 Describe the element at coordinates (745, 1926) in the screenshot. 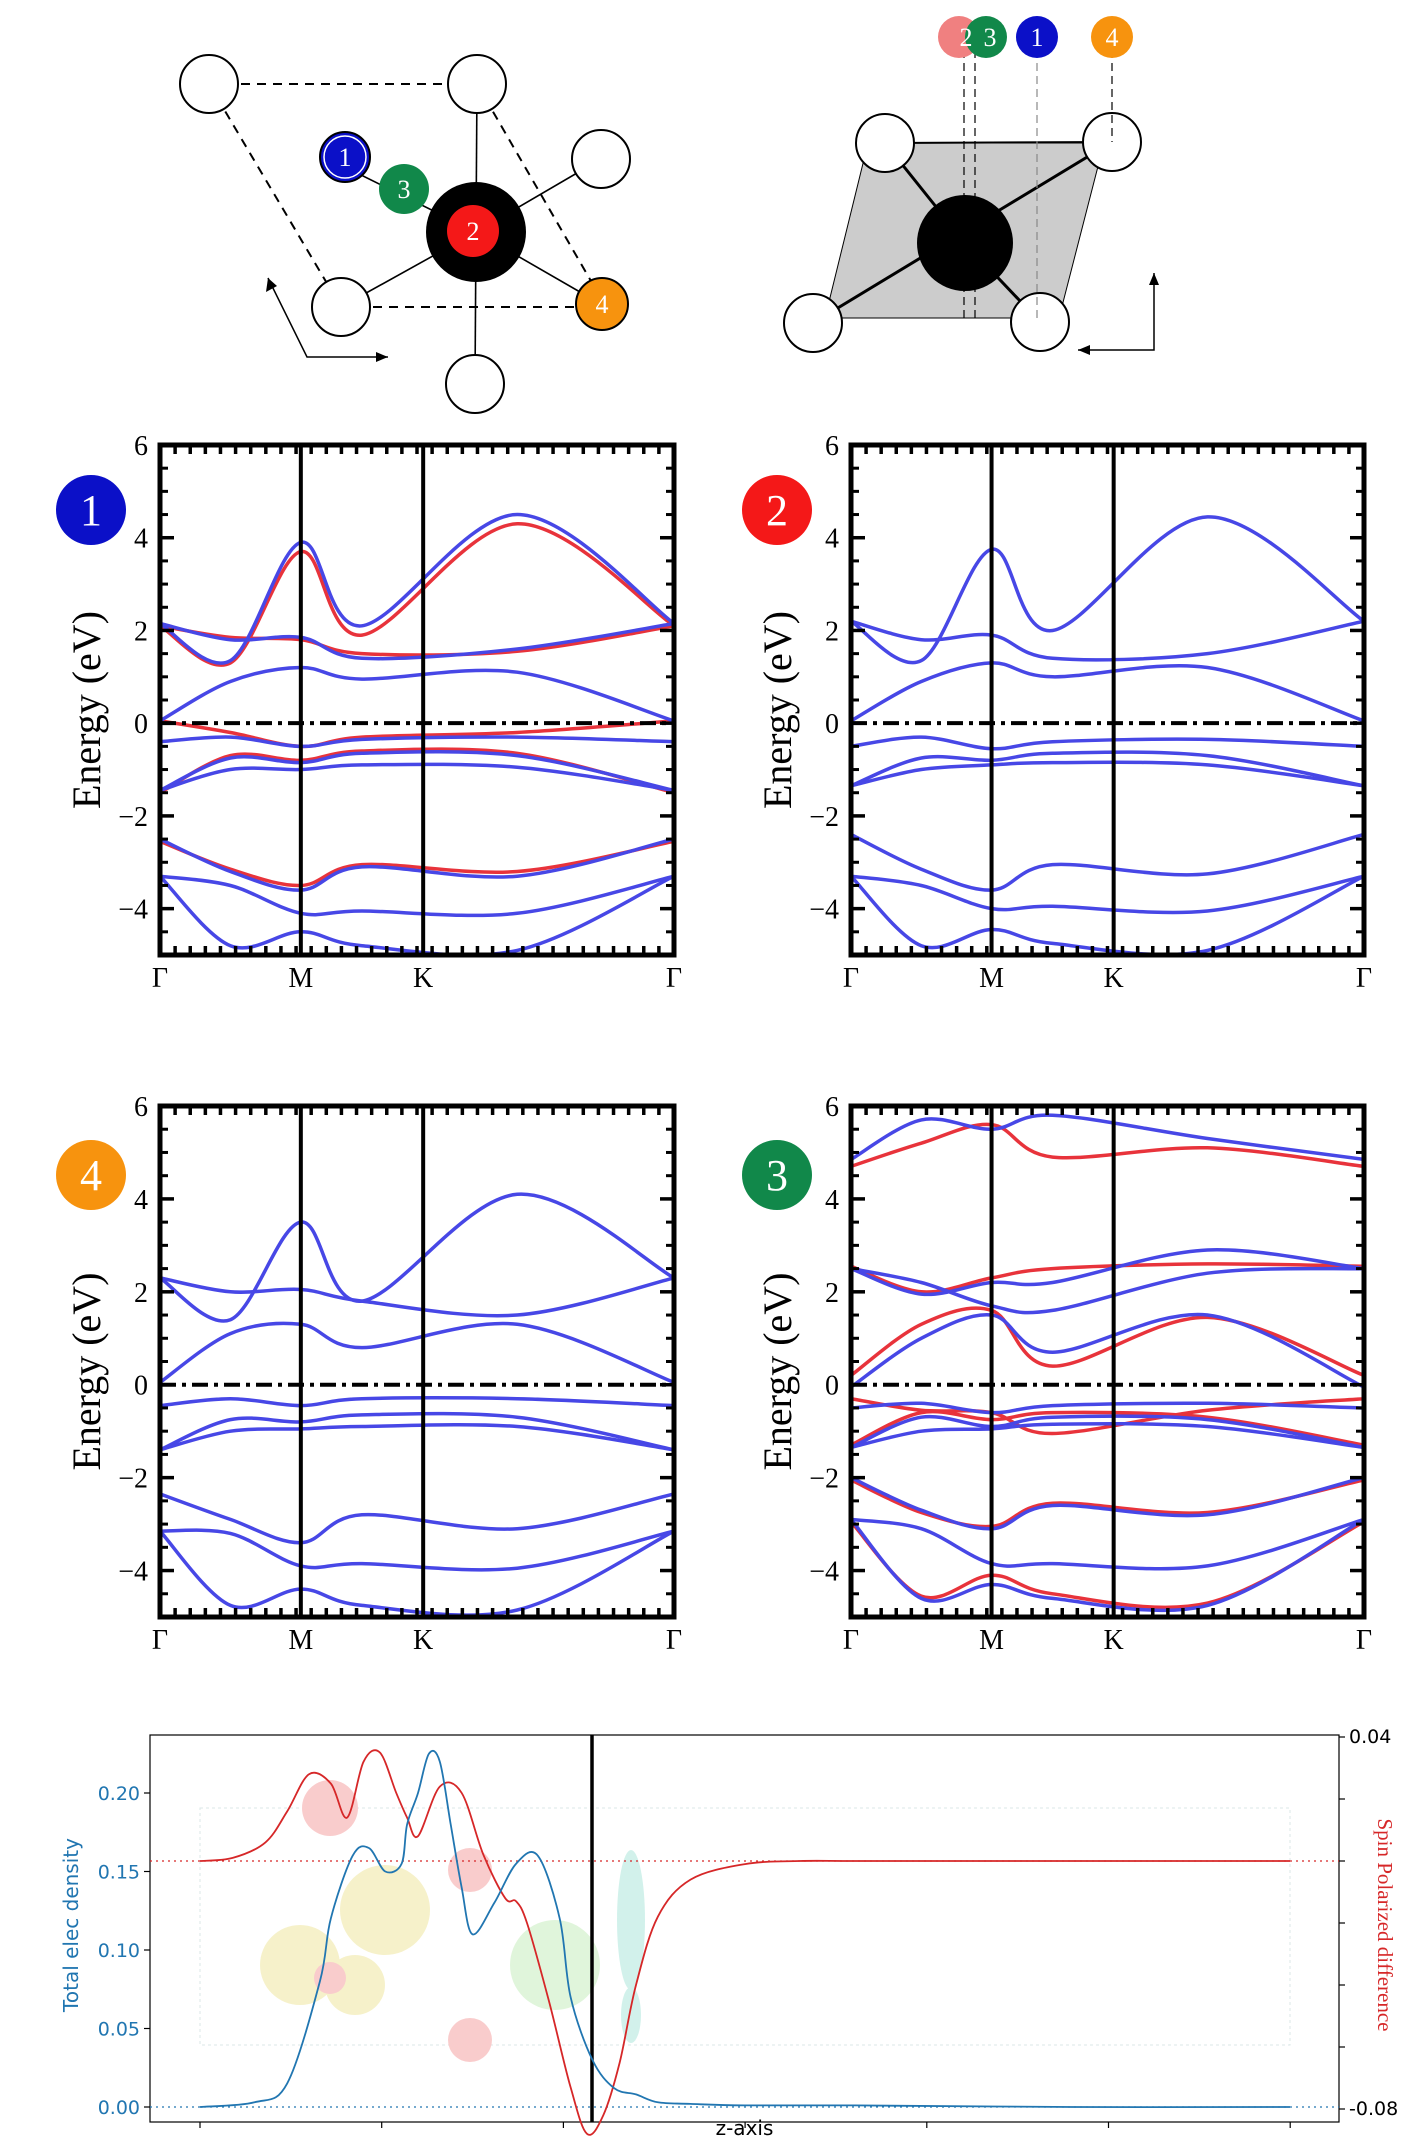

I see `overlay-box` at that location.